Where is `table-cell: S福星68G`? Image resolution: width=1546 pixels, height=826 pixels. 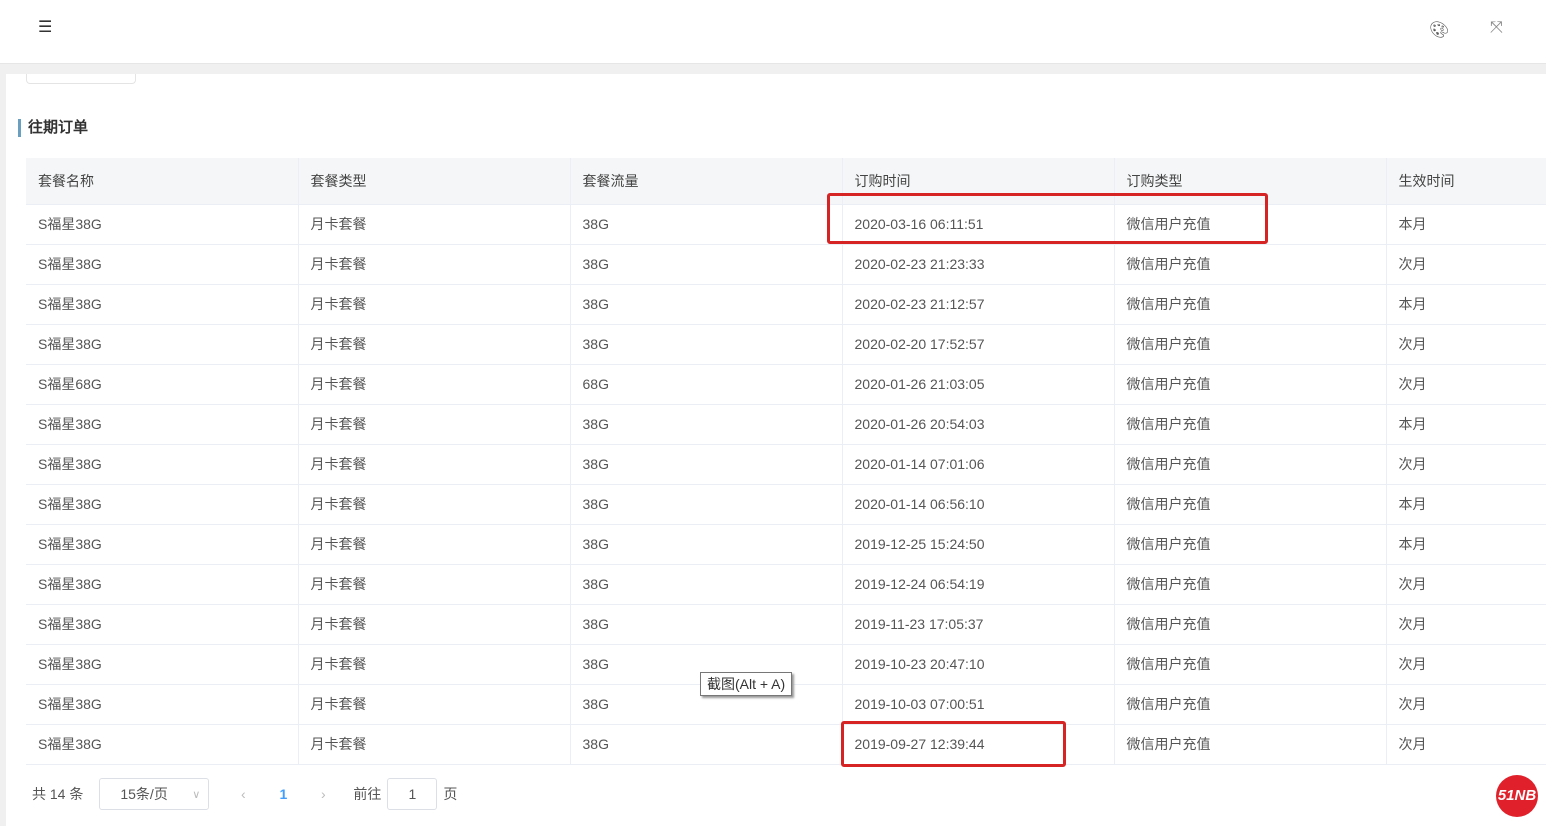
table-cell: S福星68G is located at coordinates (162, 384).